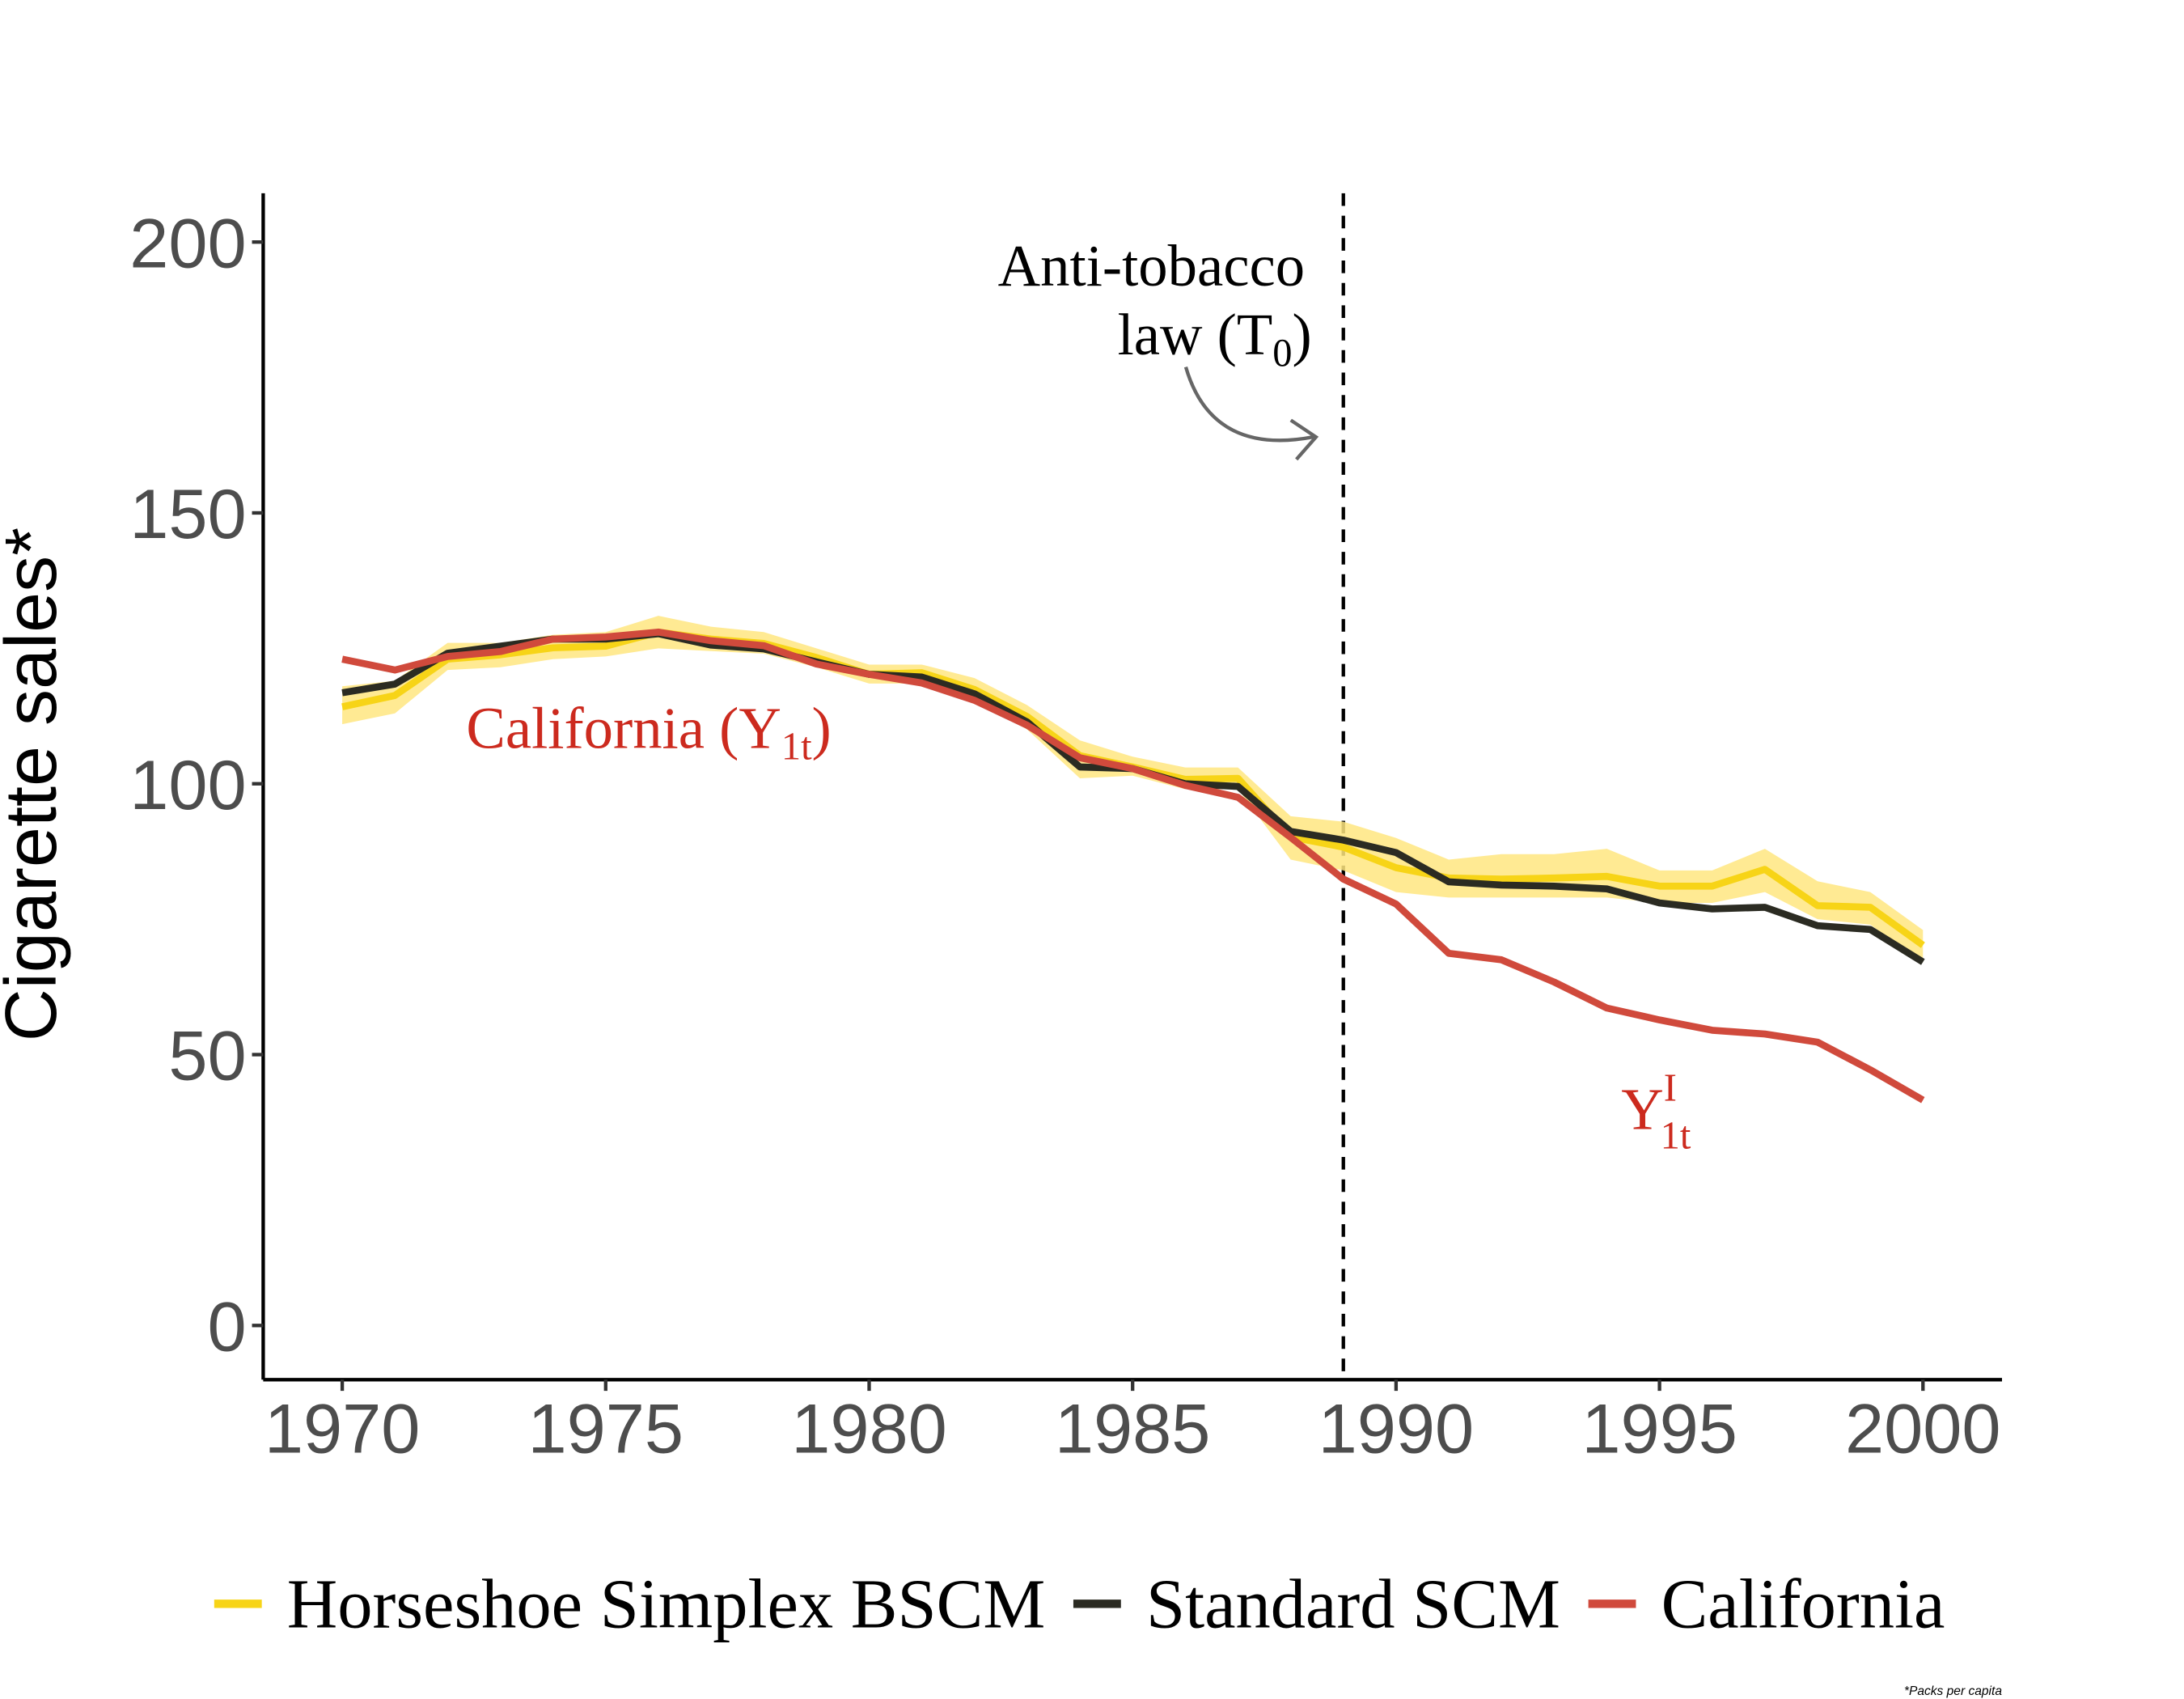  I want to click on x-tick-label: 1985, so click(1133, 1429).